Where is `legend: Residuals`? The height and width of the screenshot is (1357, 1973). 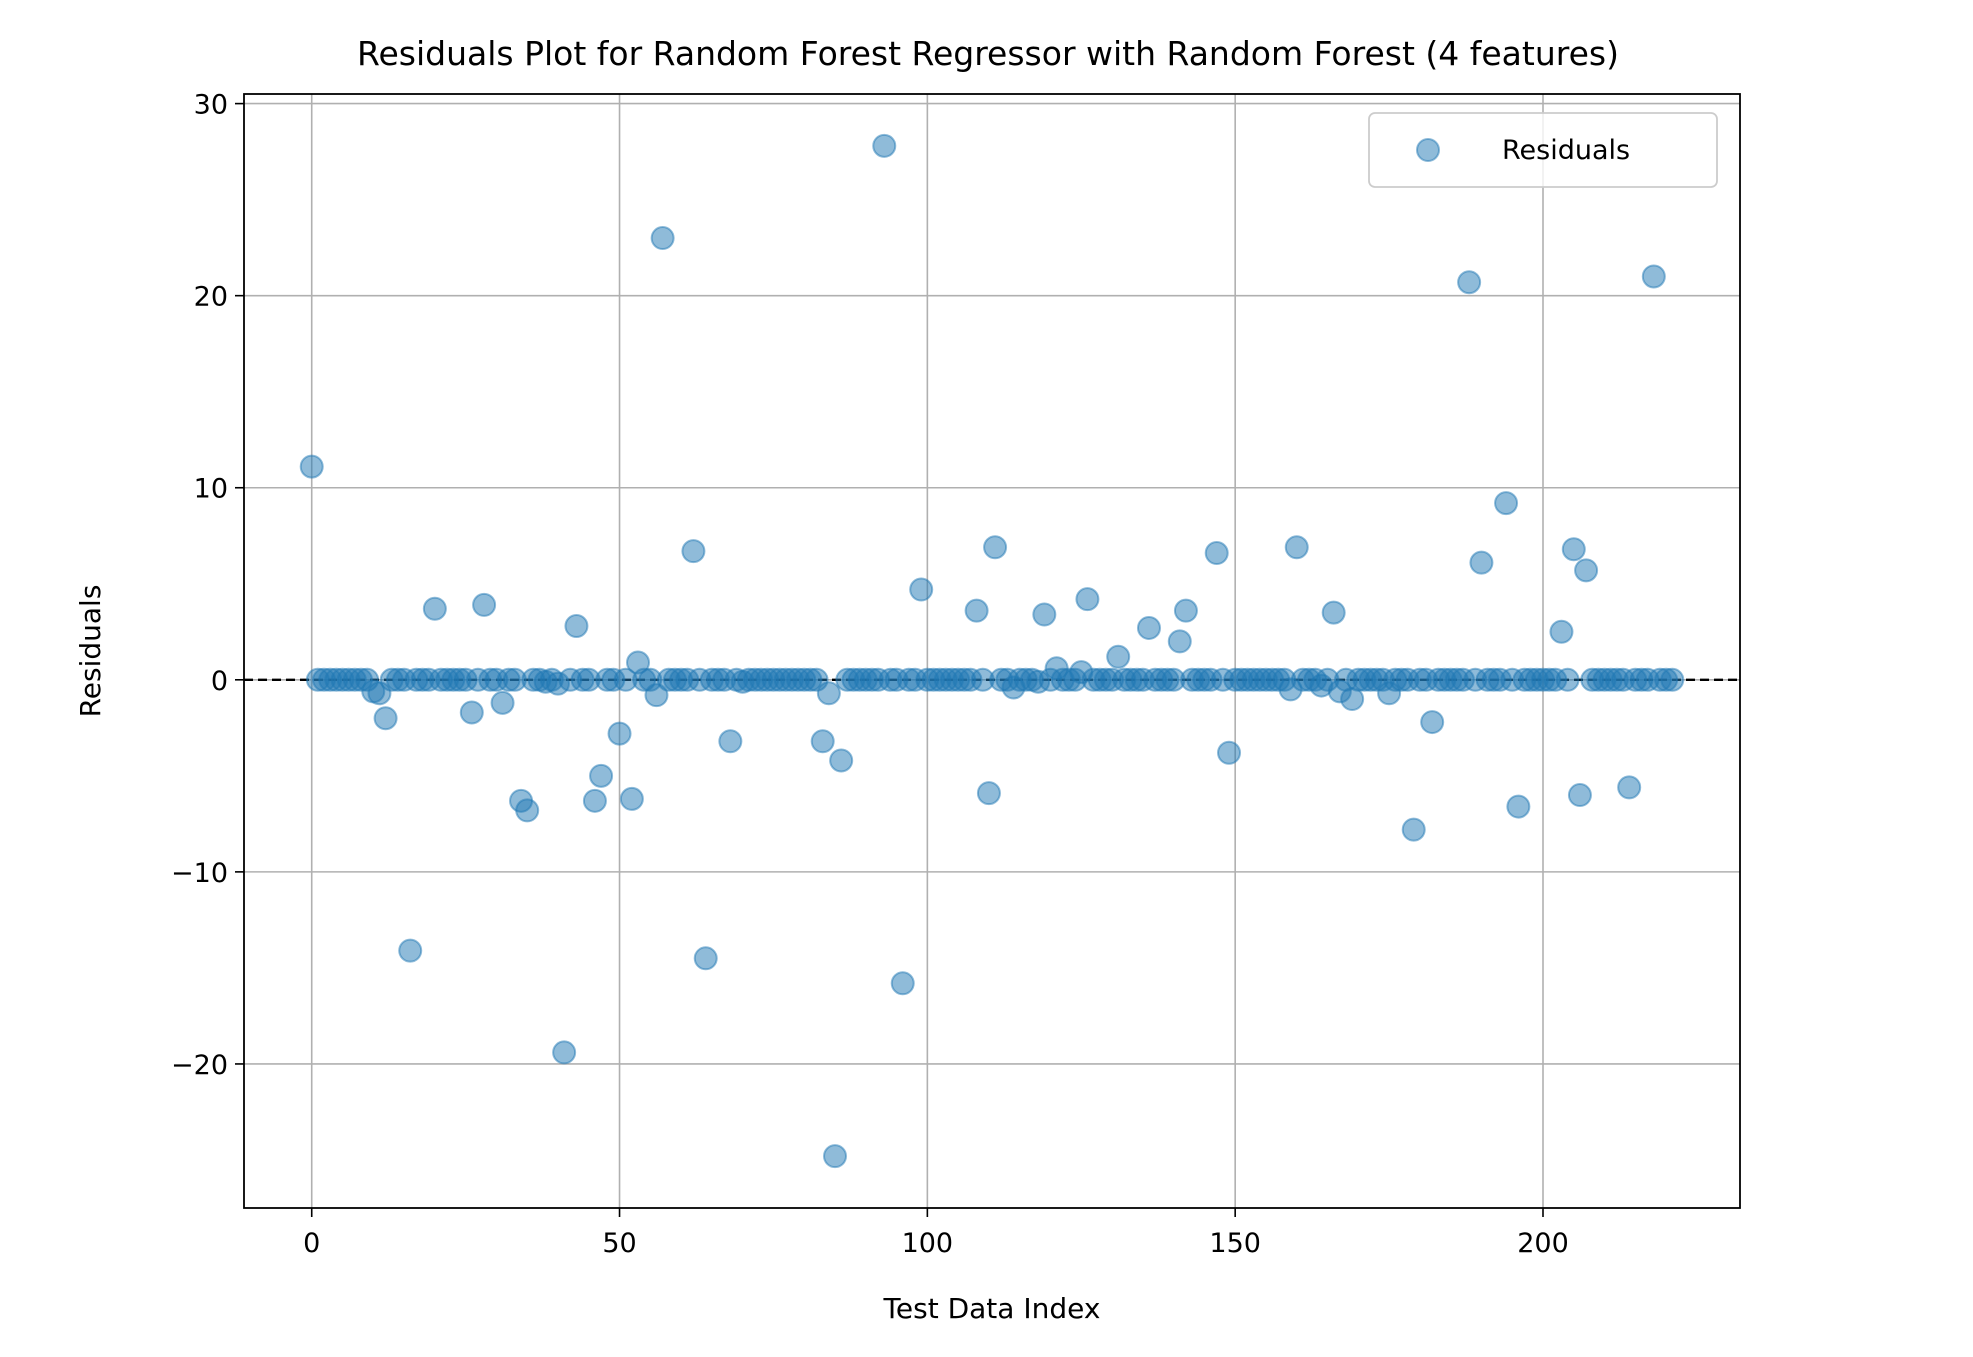
legend: Residuals is located at coordinates (1543, 150).